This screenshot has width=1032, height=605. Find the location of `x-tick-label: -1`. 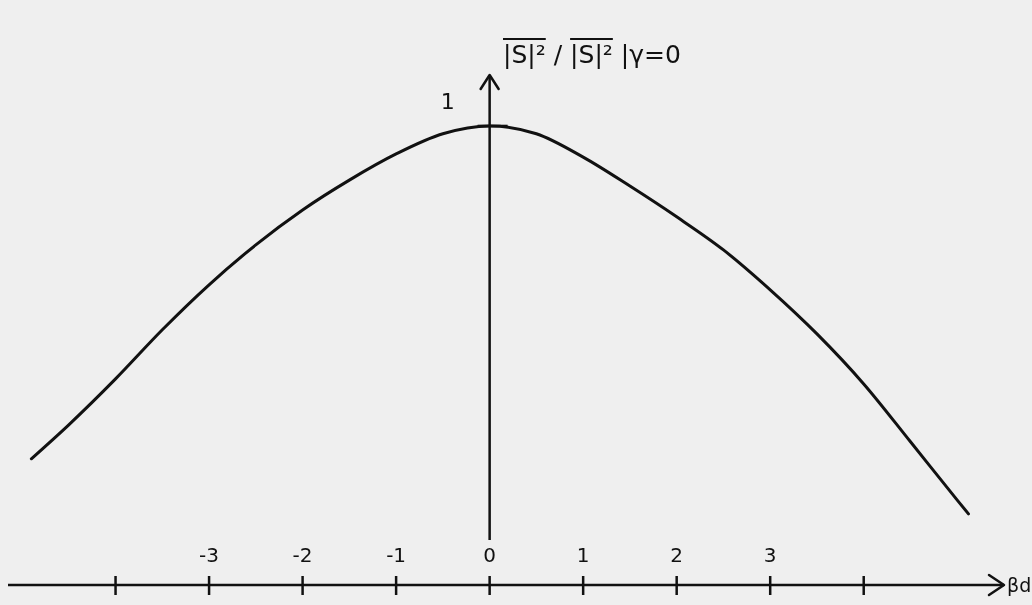

x-tick-label: -1 is located at coordinates (396, 555).